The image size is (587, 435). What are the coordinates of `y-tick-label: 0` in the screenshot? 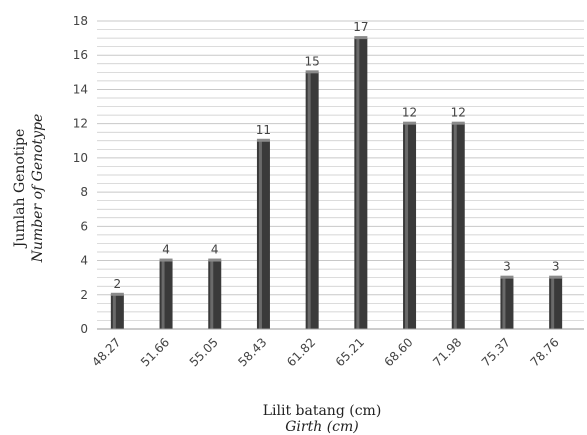 It's located at (84, 329).